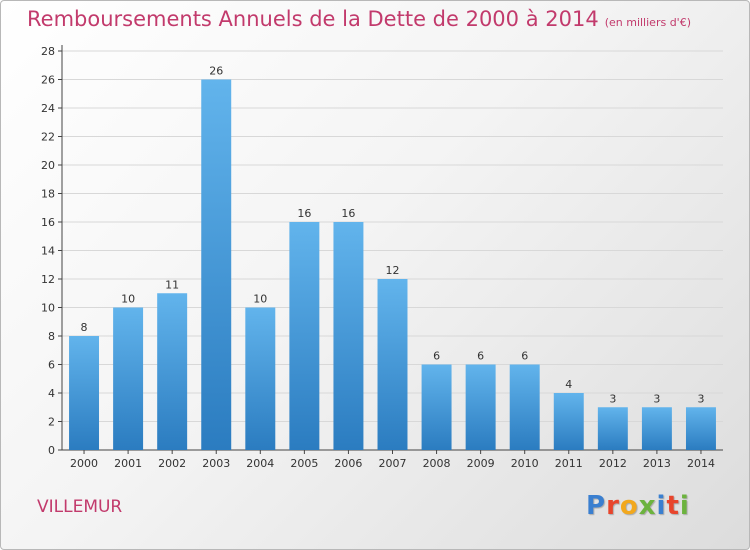 The image size is (750, 550). What do you see at coordinates (172, 284) in the screenshot?
I see `bar-value-label: 11` at bounding box center [172, 284].